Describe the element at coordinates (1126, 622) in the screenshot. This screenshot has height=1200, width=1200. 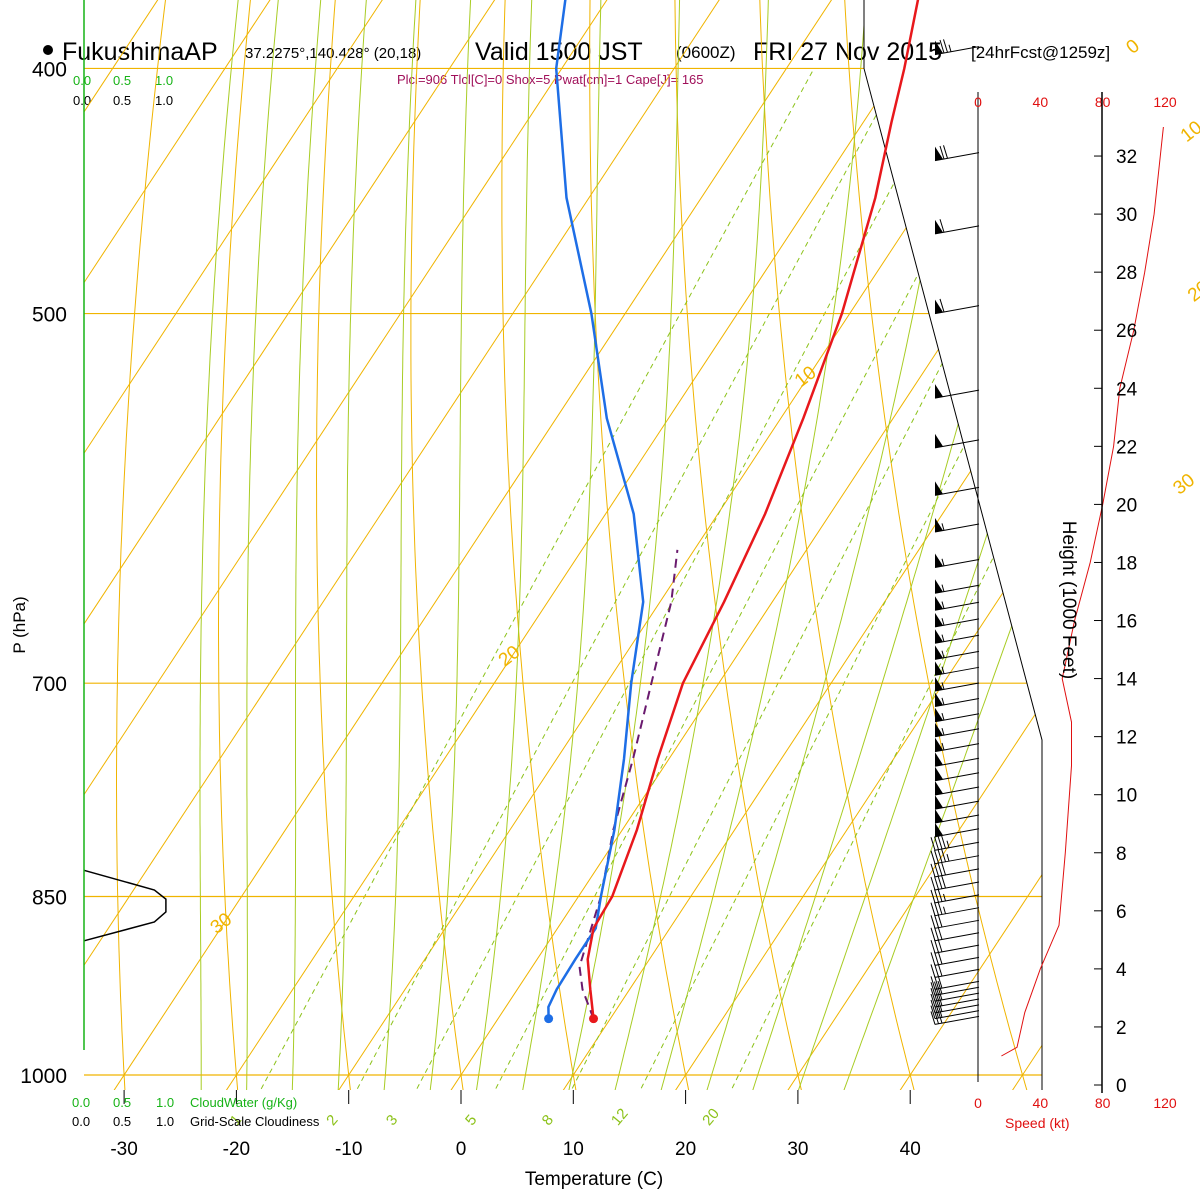
I see `height-tick-label: 16` at that location.